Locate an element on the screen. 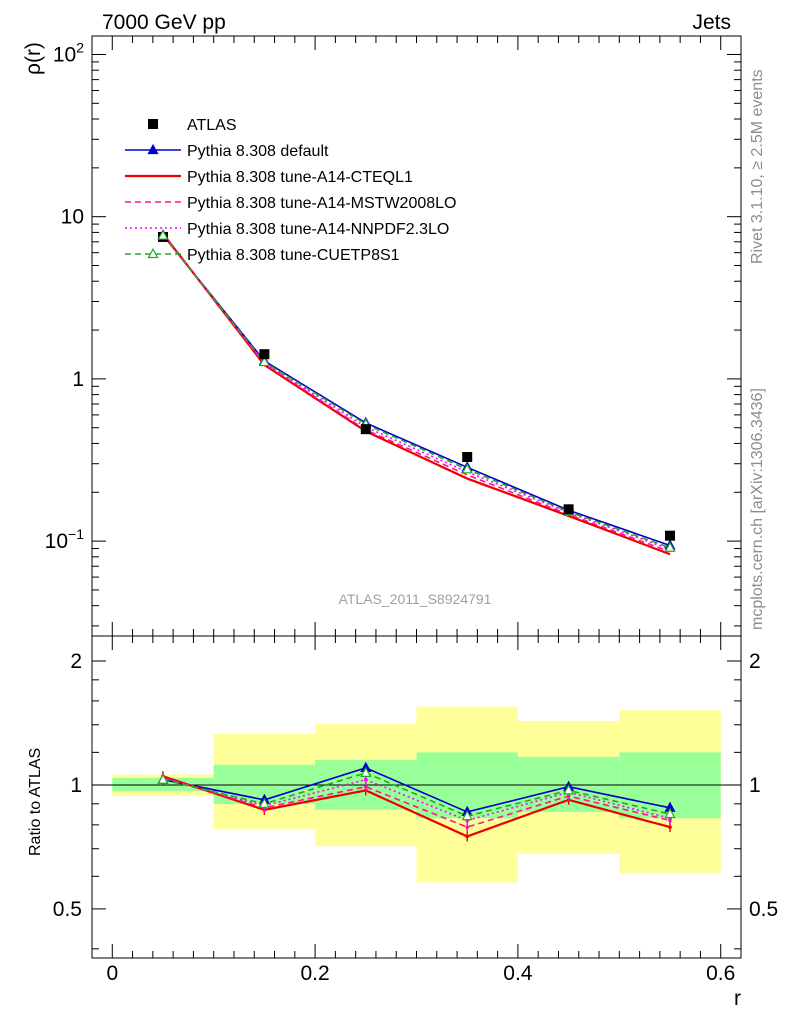 The width and height of the screenshot is (786, 1024). legend-label-0: Pythia 8.308 default is located at coordinates (258, 151).